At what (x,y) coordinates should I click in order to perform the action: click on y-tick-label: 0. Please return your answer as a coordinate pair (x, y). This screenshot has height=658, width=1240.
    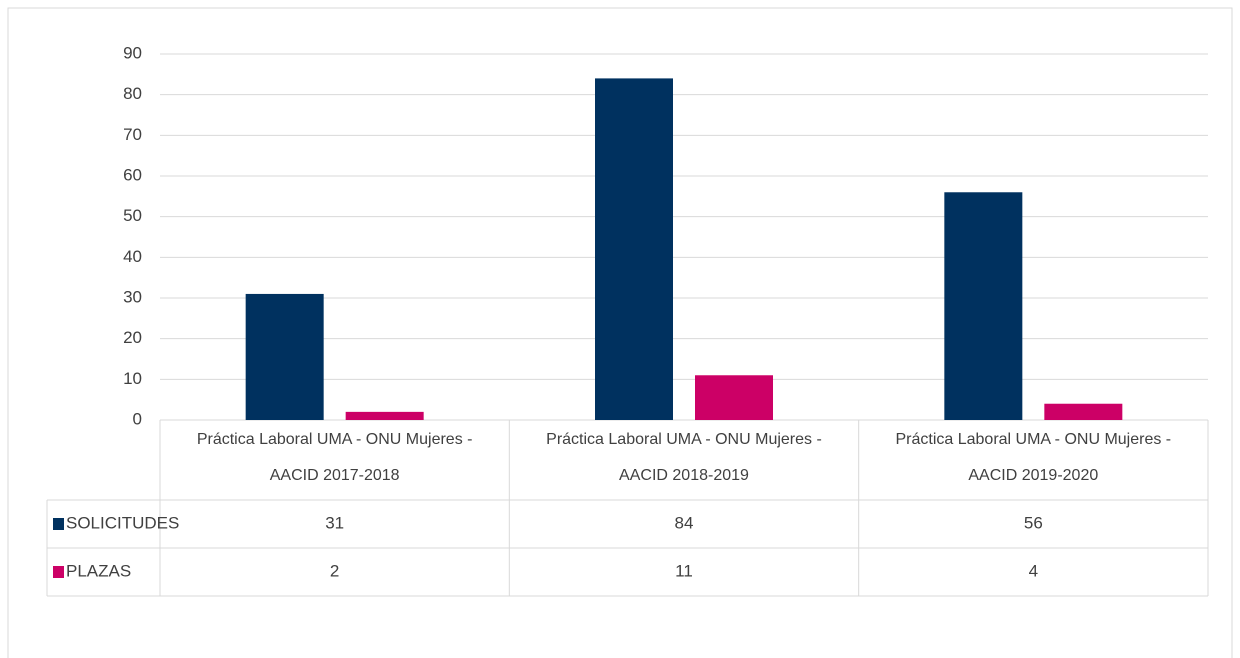
    Looking at the image, I should click on (137, 418).